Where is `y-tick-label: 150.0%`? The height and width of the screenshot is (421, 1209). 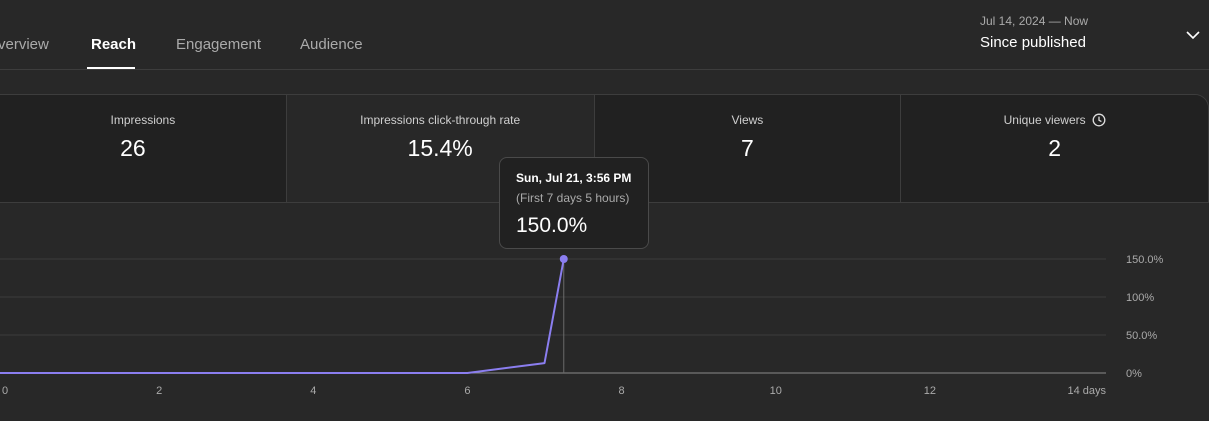 y-tick-label: 150.0% is located at coordinates (1145, 260).